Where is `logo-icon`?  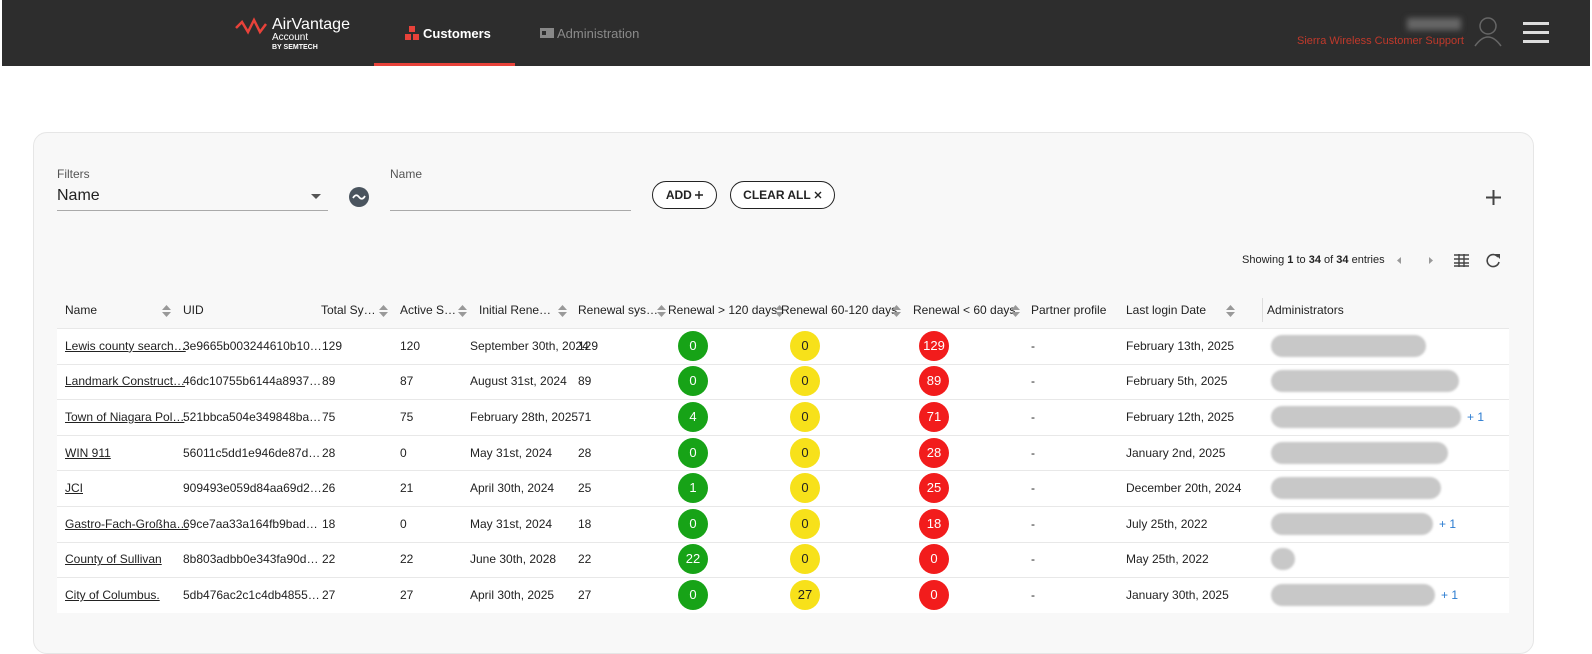
logo-icon is located at coordinates (251, 26).